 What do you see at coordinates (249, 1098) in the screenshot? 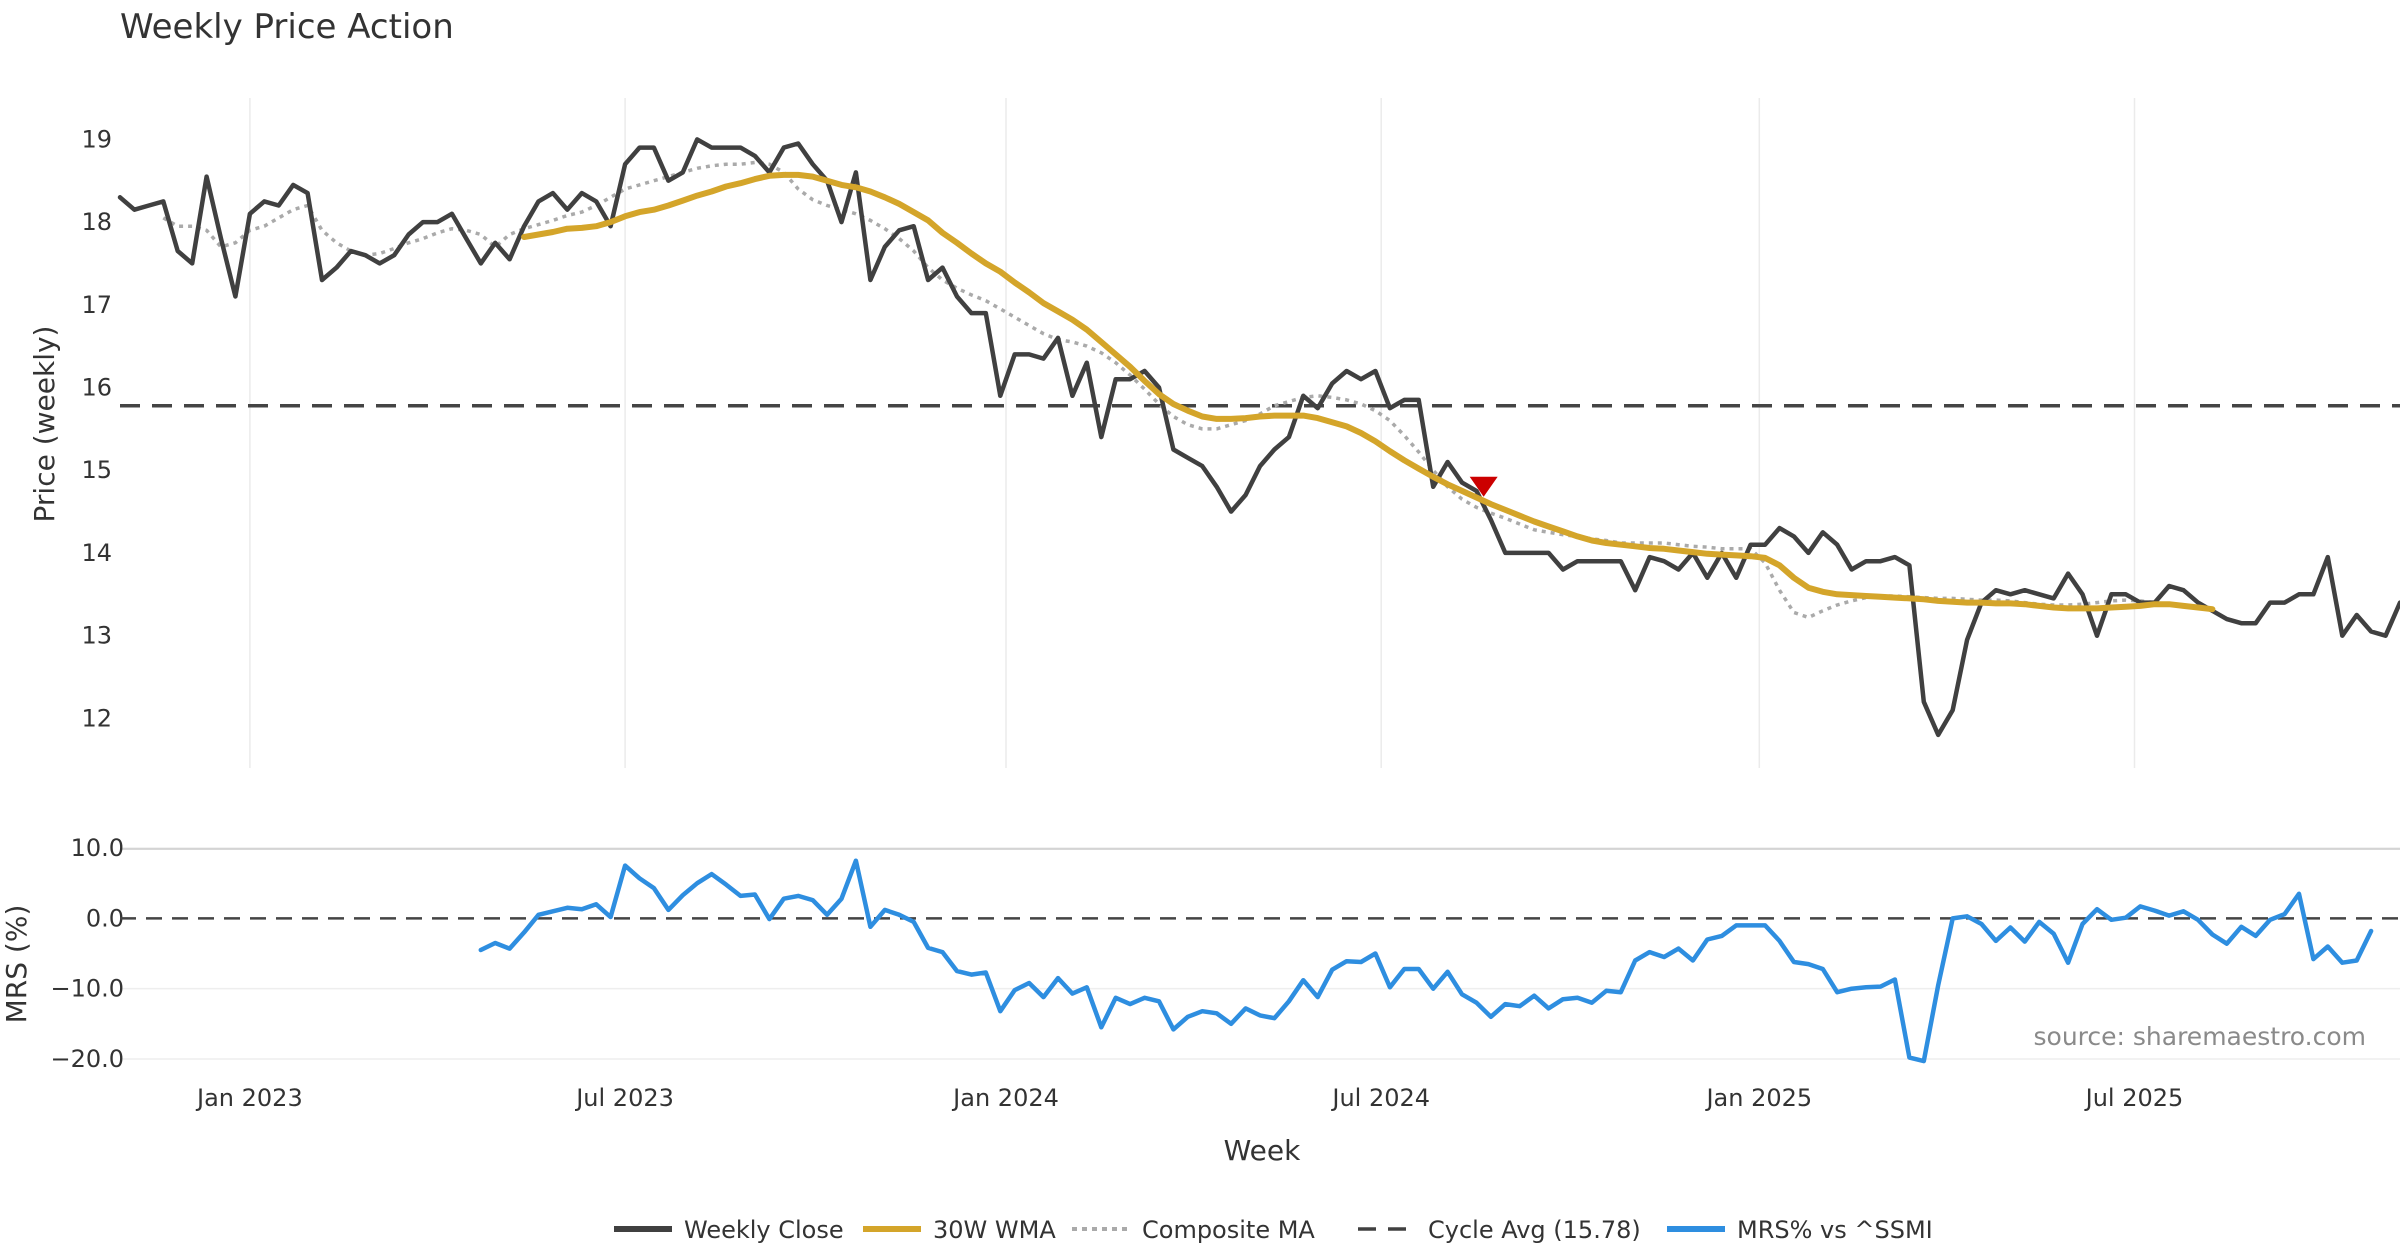
I see `x-tick-label: Jan 2023` at bounding box center [249, 1098].